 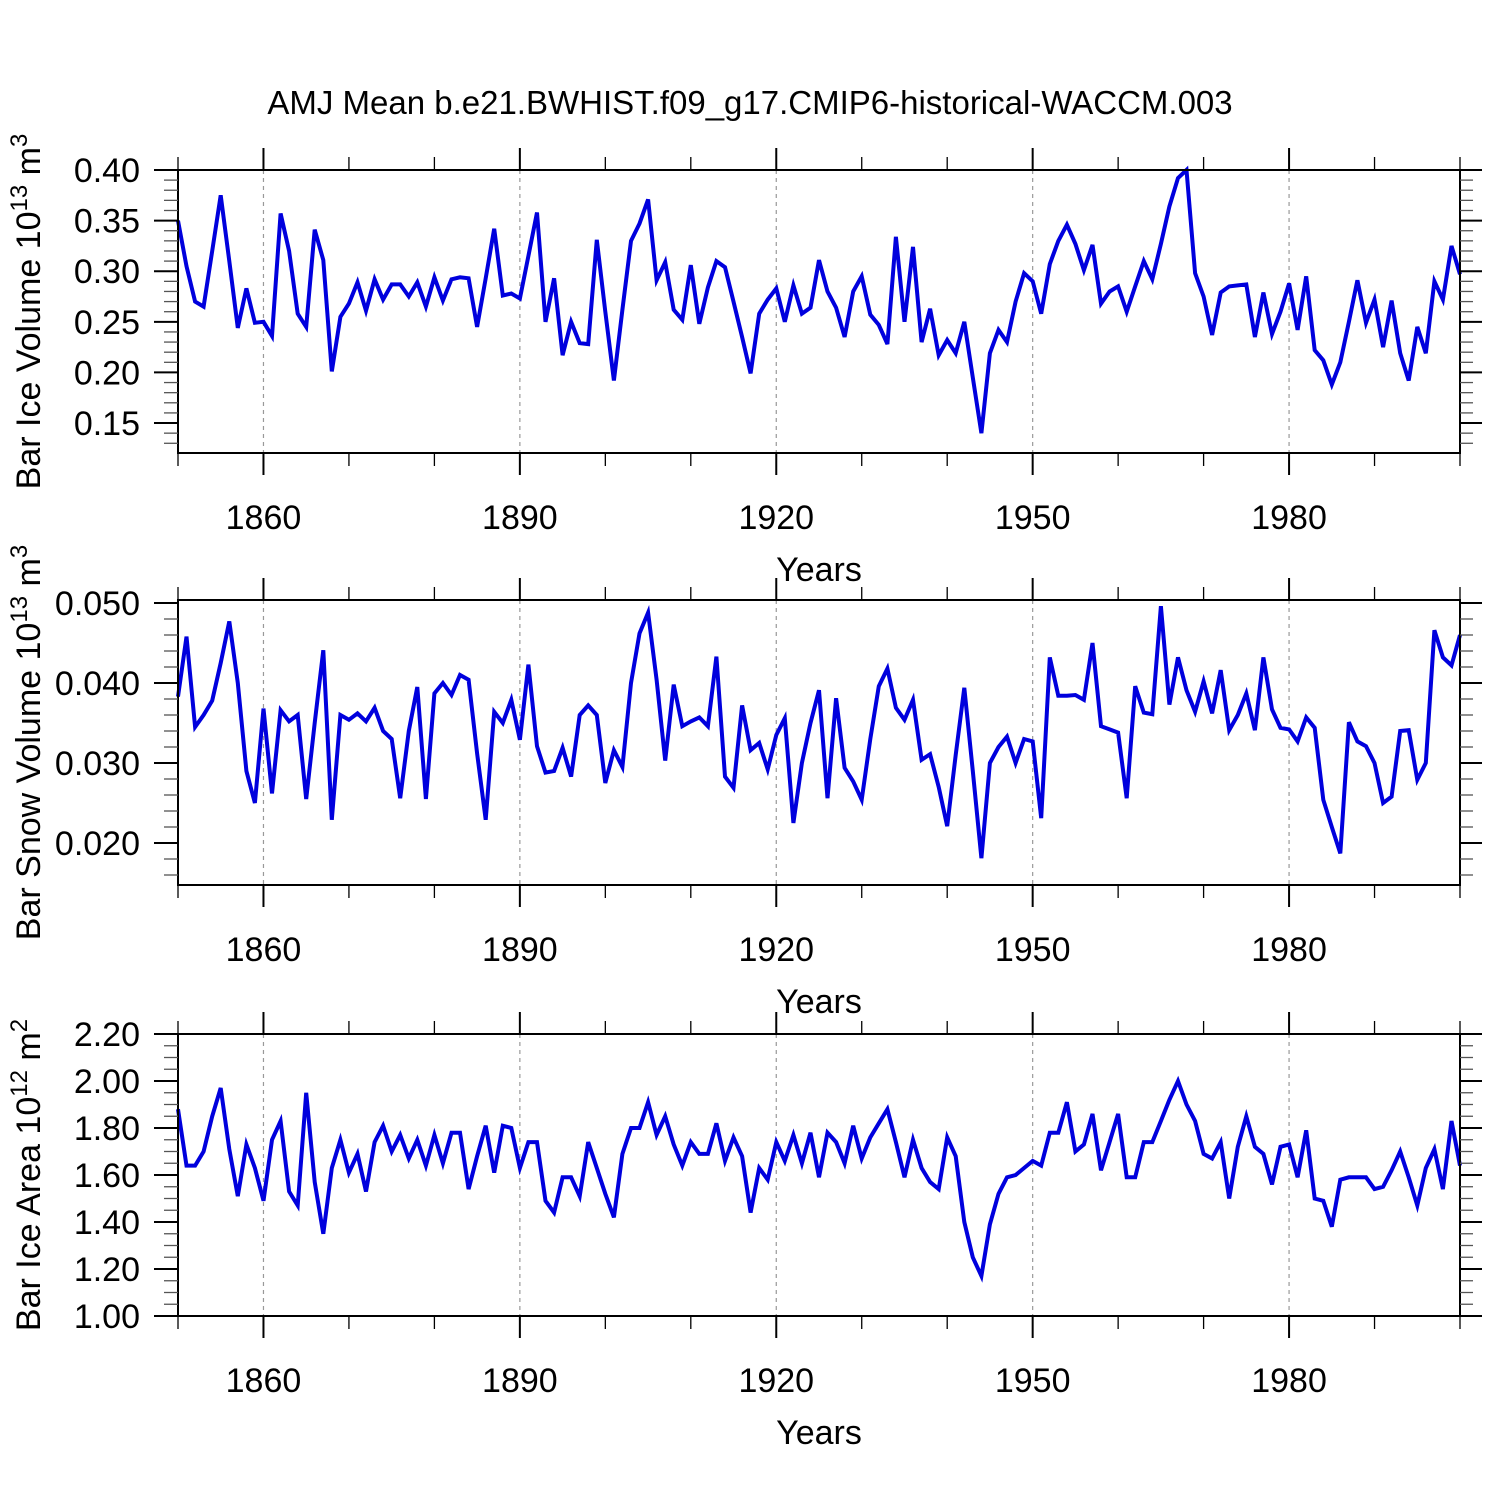 I want to click on y-tick-label: 1.20, so click(x=107, y=1270).